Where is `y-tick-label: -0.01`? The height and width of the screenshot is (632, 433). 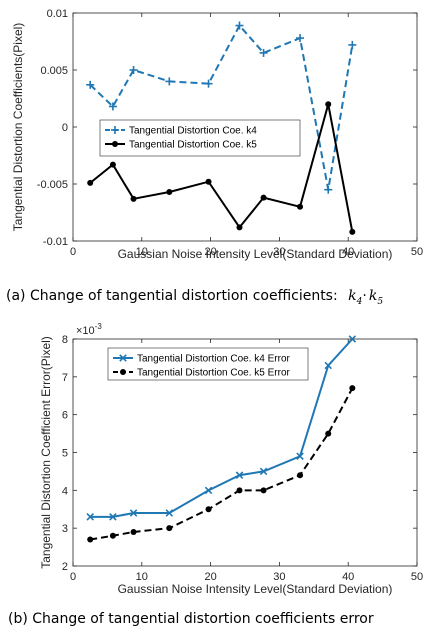
y-tick-label: -0.01 is located at coordinates (55, 242).